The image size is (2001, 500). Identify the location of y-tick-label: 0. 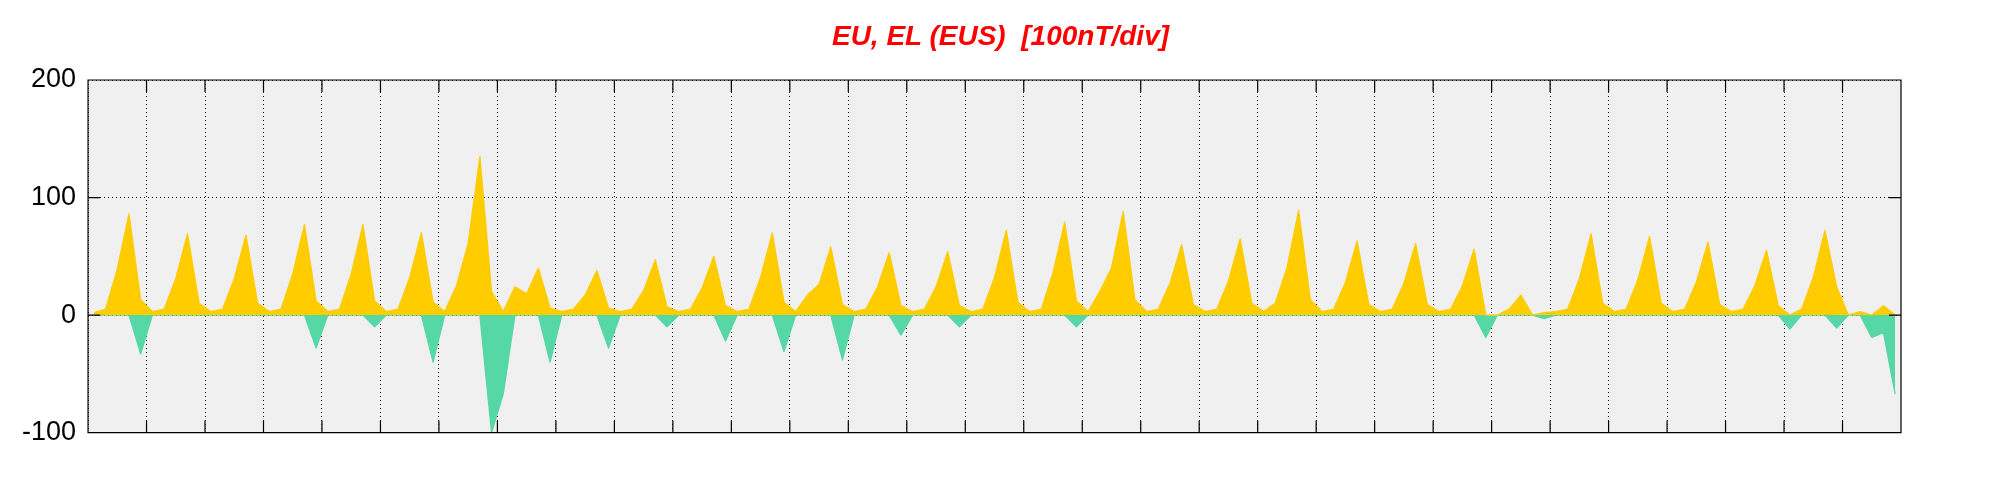
(69, 313).